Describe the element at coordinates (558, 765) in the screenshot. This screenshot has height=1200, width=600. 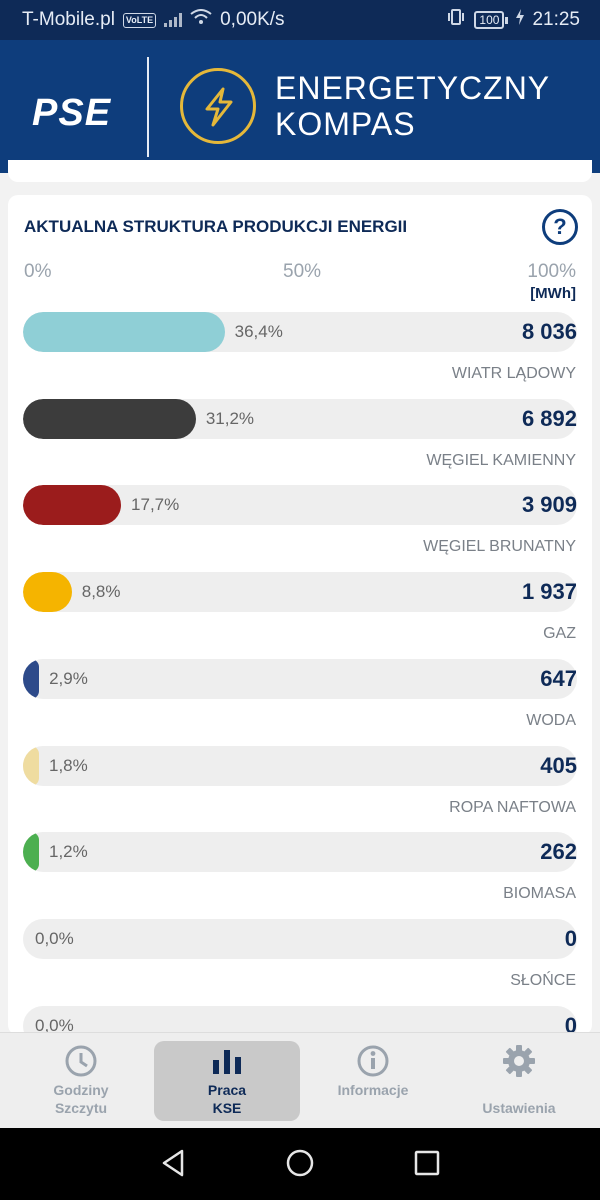
I see `value-label: 405` at that location.